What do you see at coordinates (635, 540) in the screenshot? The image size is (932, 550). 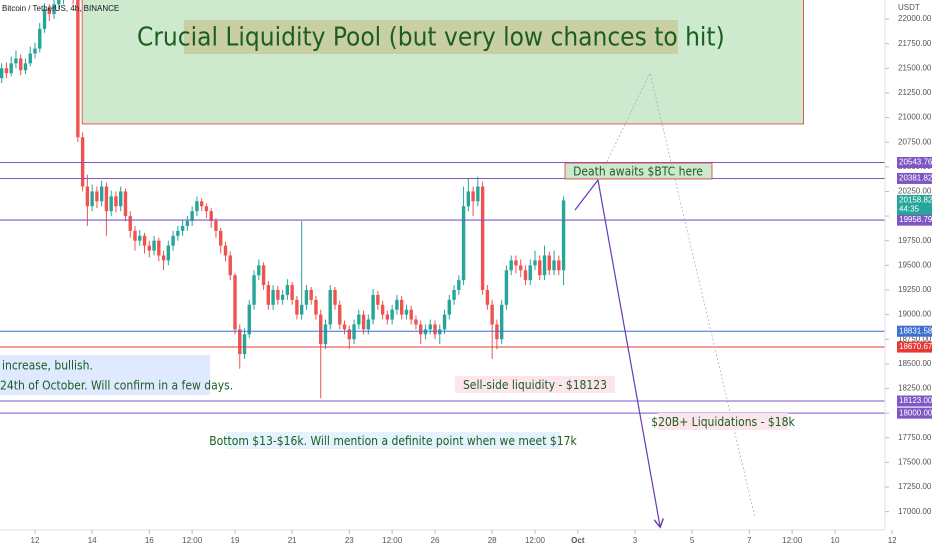 I see `x-tick-label: 3` at bounding box center [635, 540].